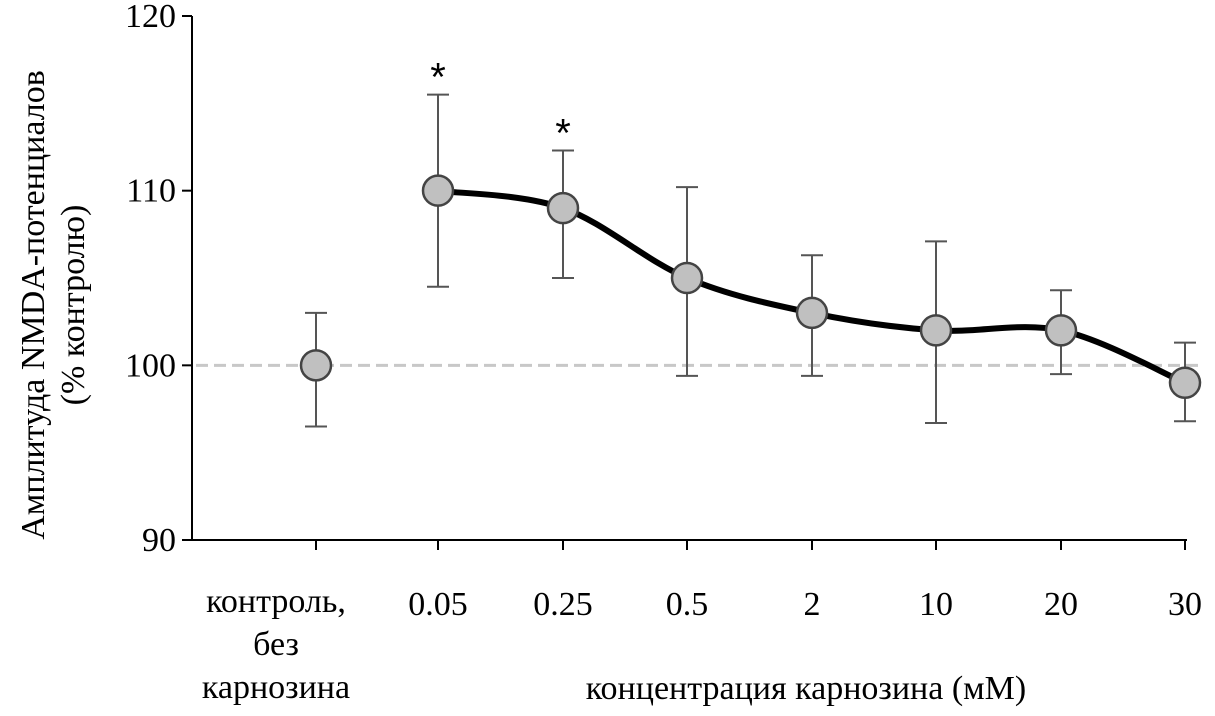 The height and width of the screenshot is (716, 1215). What do you see at coordinates (1061, 604) in the screenshot?
I see `x-tick-label: 20` at bounding box center [1061, 604].